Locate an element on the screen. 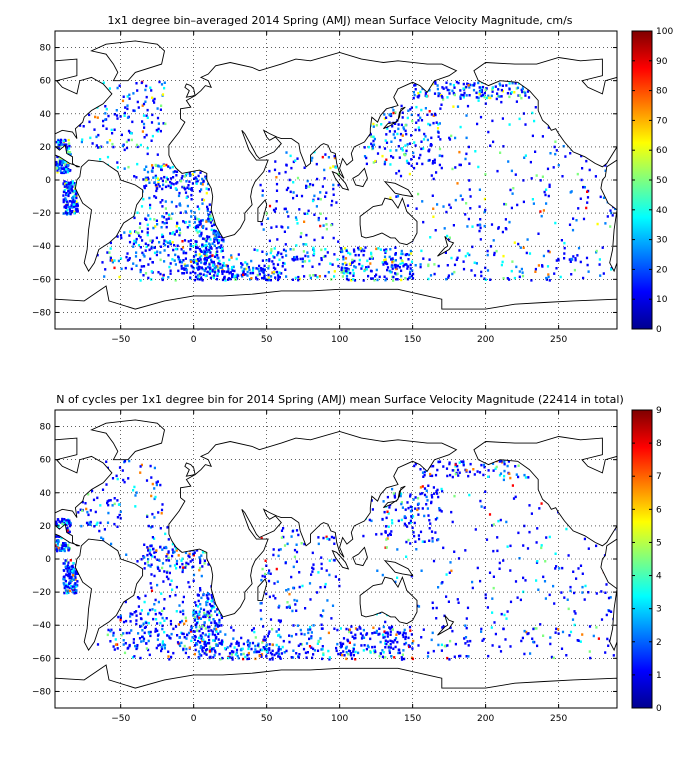  x-tick-label: 150 is located at coordinates (412, 340).